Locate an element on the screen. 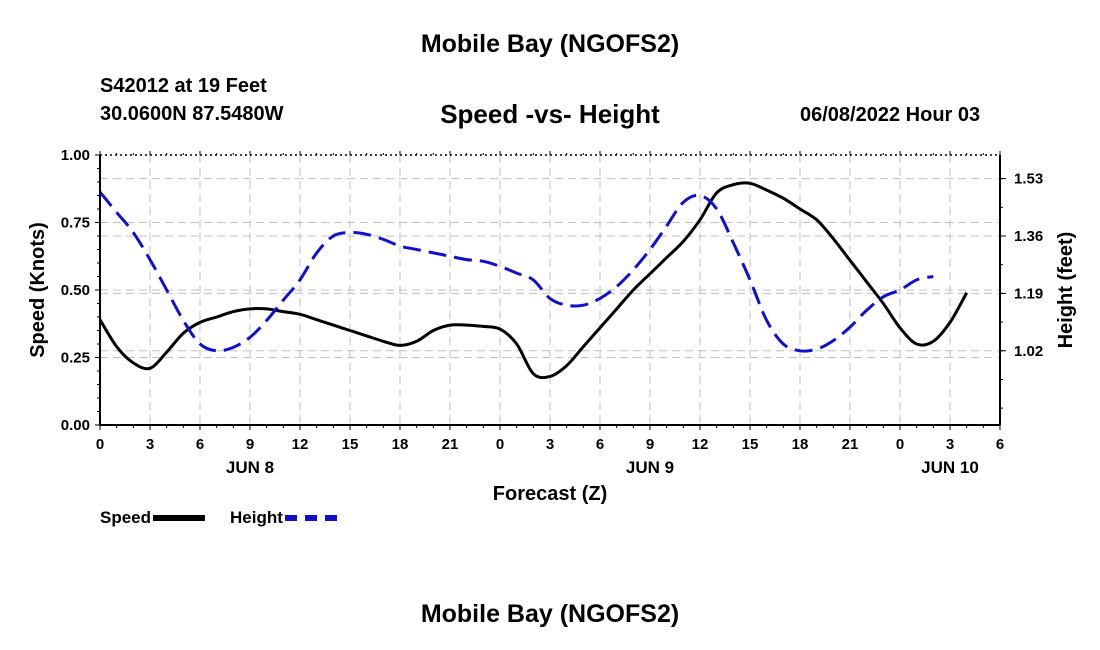 The width and height of the screenshot is (1100, 650). y-left-tick-label: 0.50 is located at coordinates (75, 290).